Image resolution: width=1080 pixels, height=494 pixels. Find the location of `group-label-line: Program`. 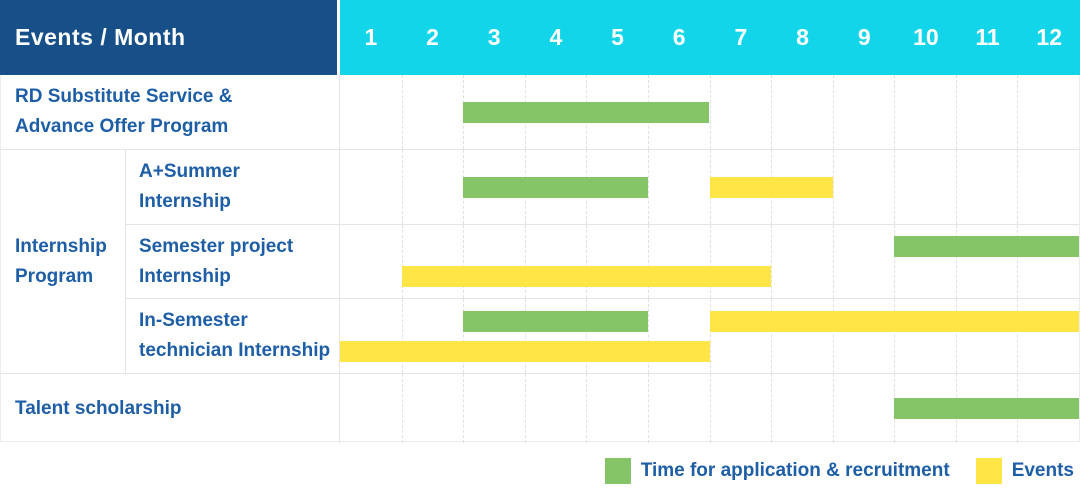

group-label-line: Program is located at coordinates (54, 276).